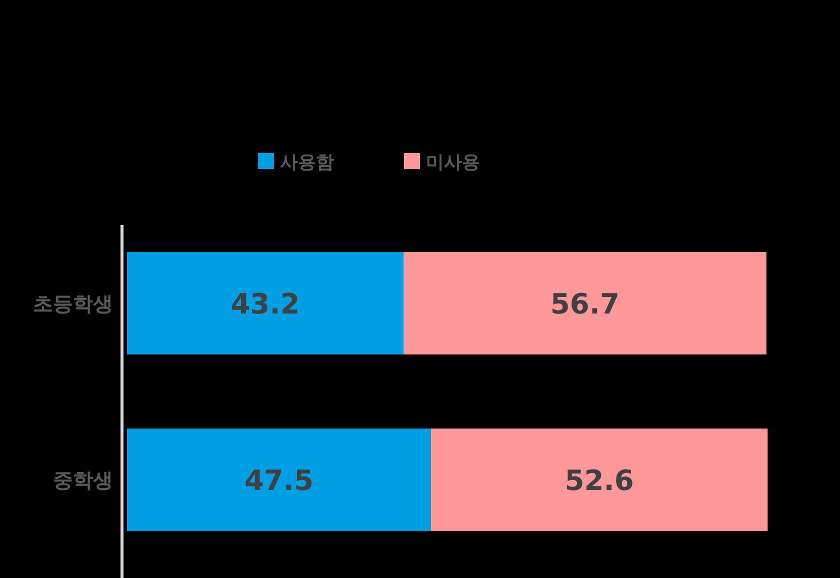 The height and width of the screenshot is (578, 840). I want to click on data-label: 47.5, so click(279, 480).